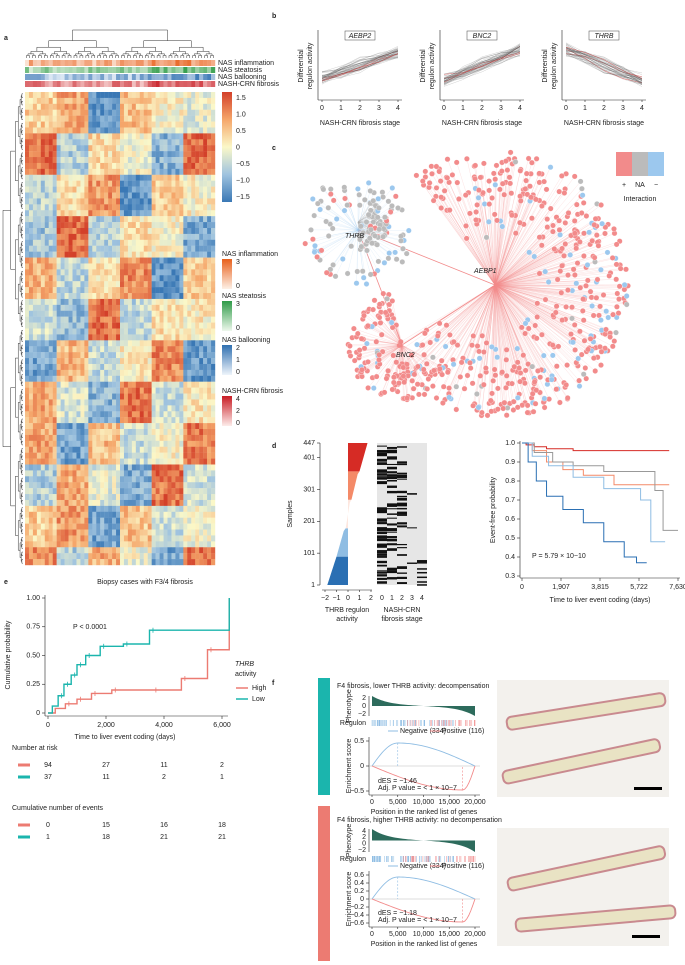 This screenshot has width=685, height=965. I want to click on node, so click(502, 183).